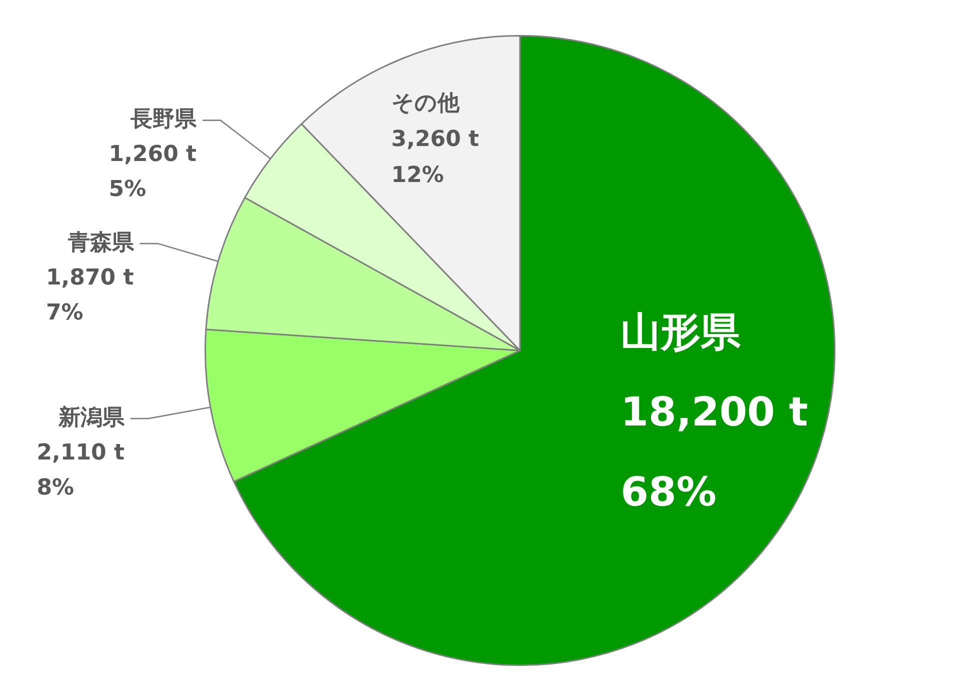  I want to click on data-label: 2,110 t 8%, so click(80, 470).